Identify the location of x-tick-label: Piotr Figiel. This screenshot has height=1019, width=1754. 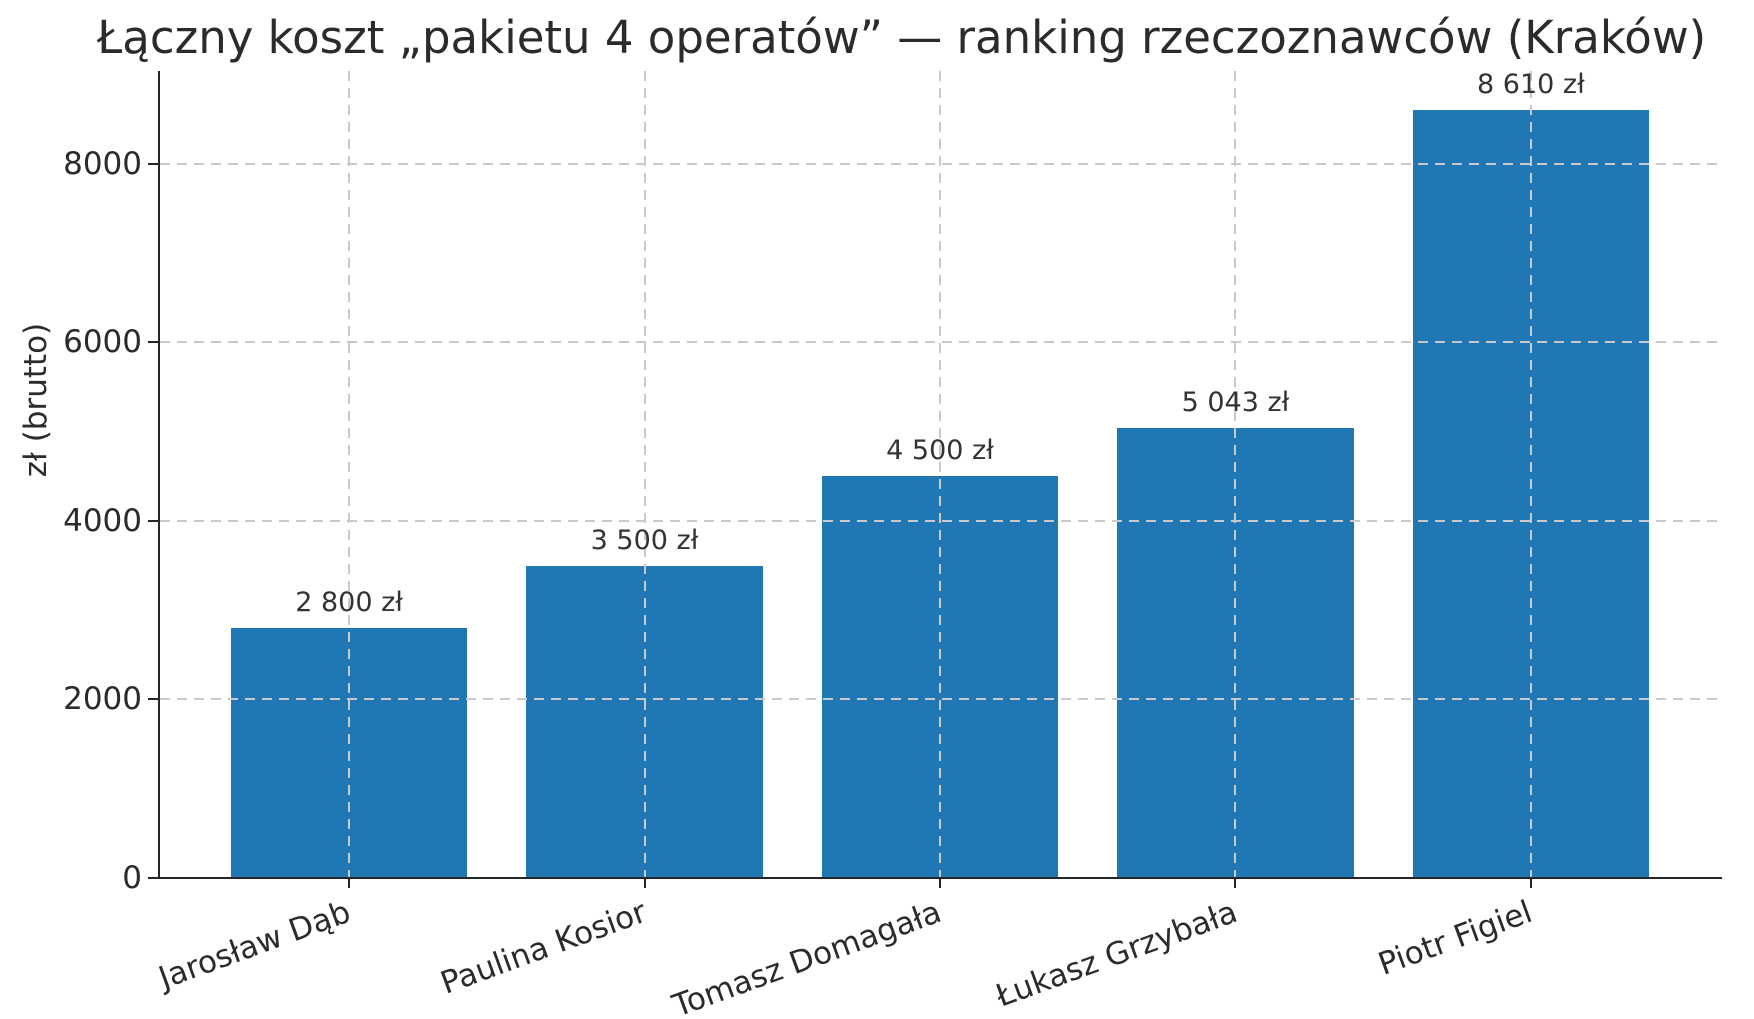
(1456, 938).